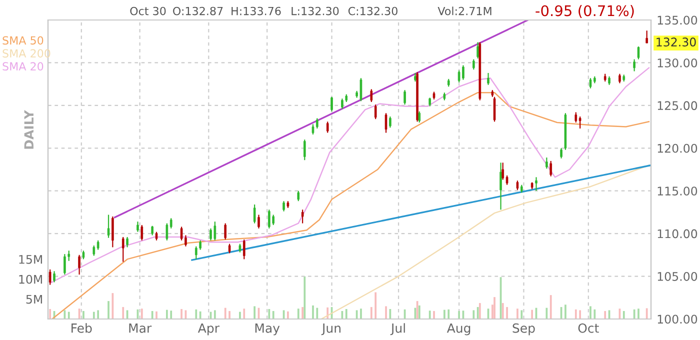 The image size is (700, 340). What do you see at coordinates (523, 329) in the screenshot?
I see `x-tick-label: Sep` at bounding box center [523, 329].